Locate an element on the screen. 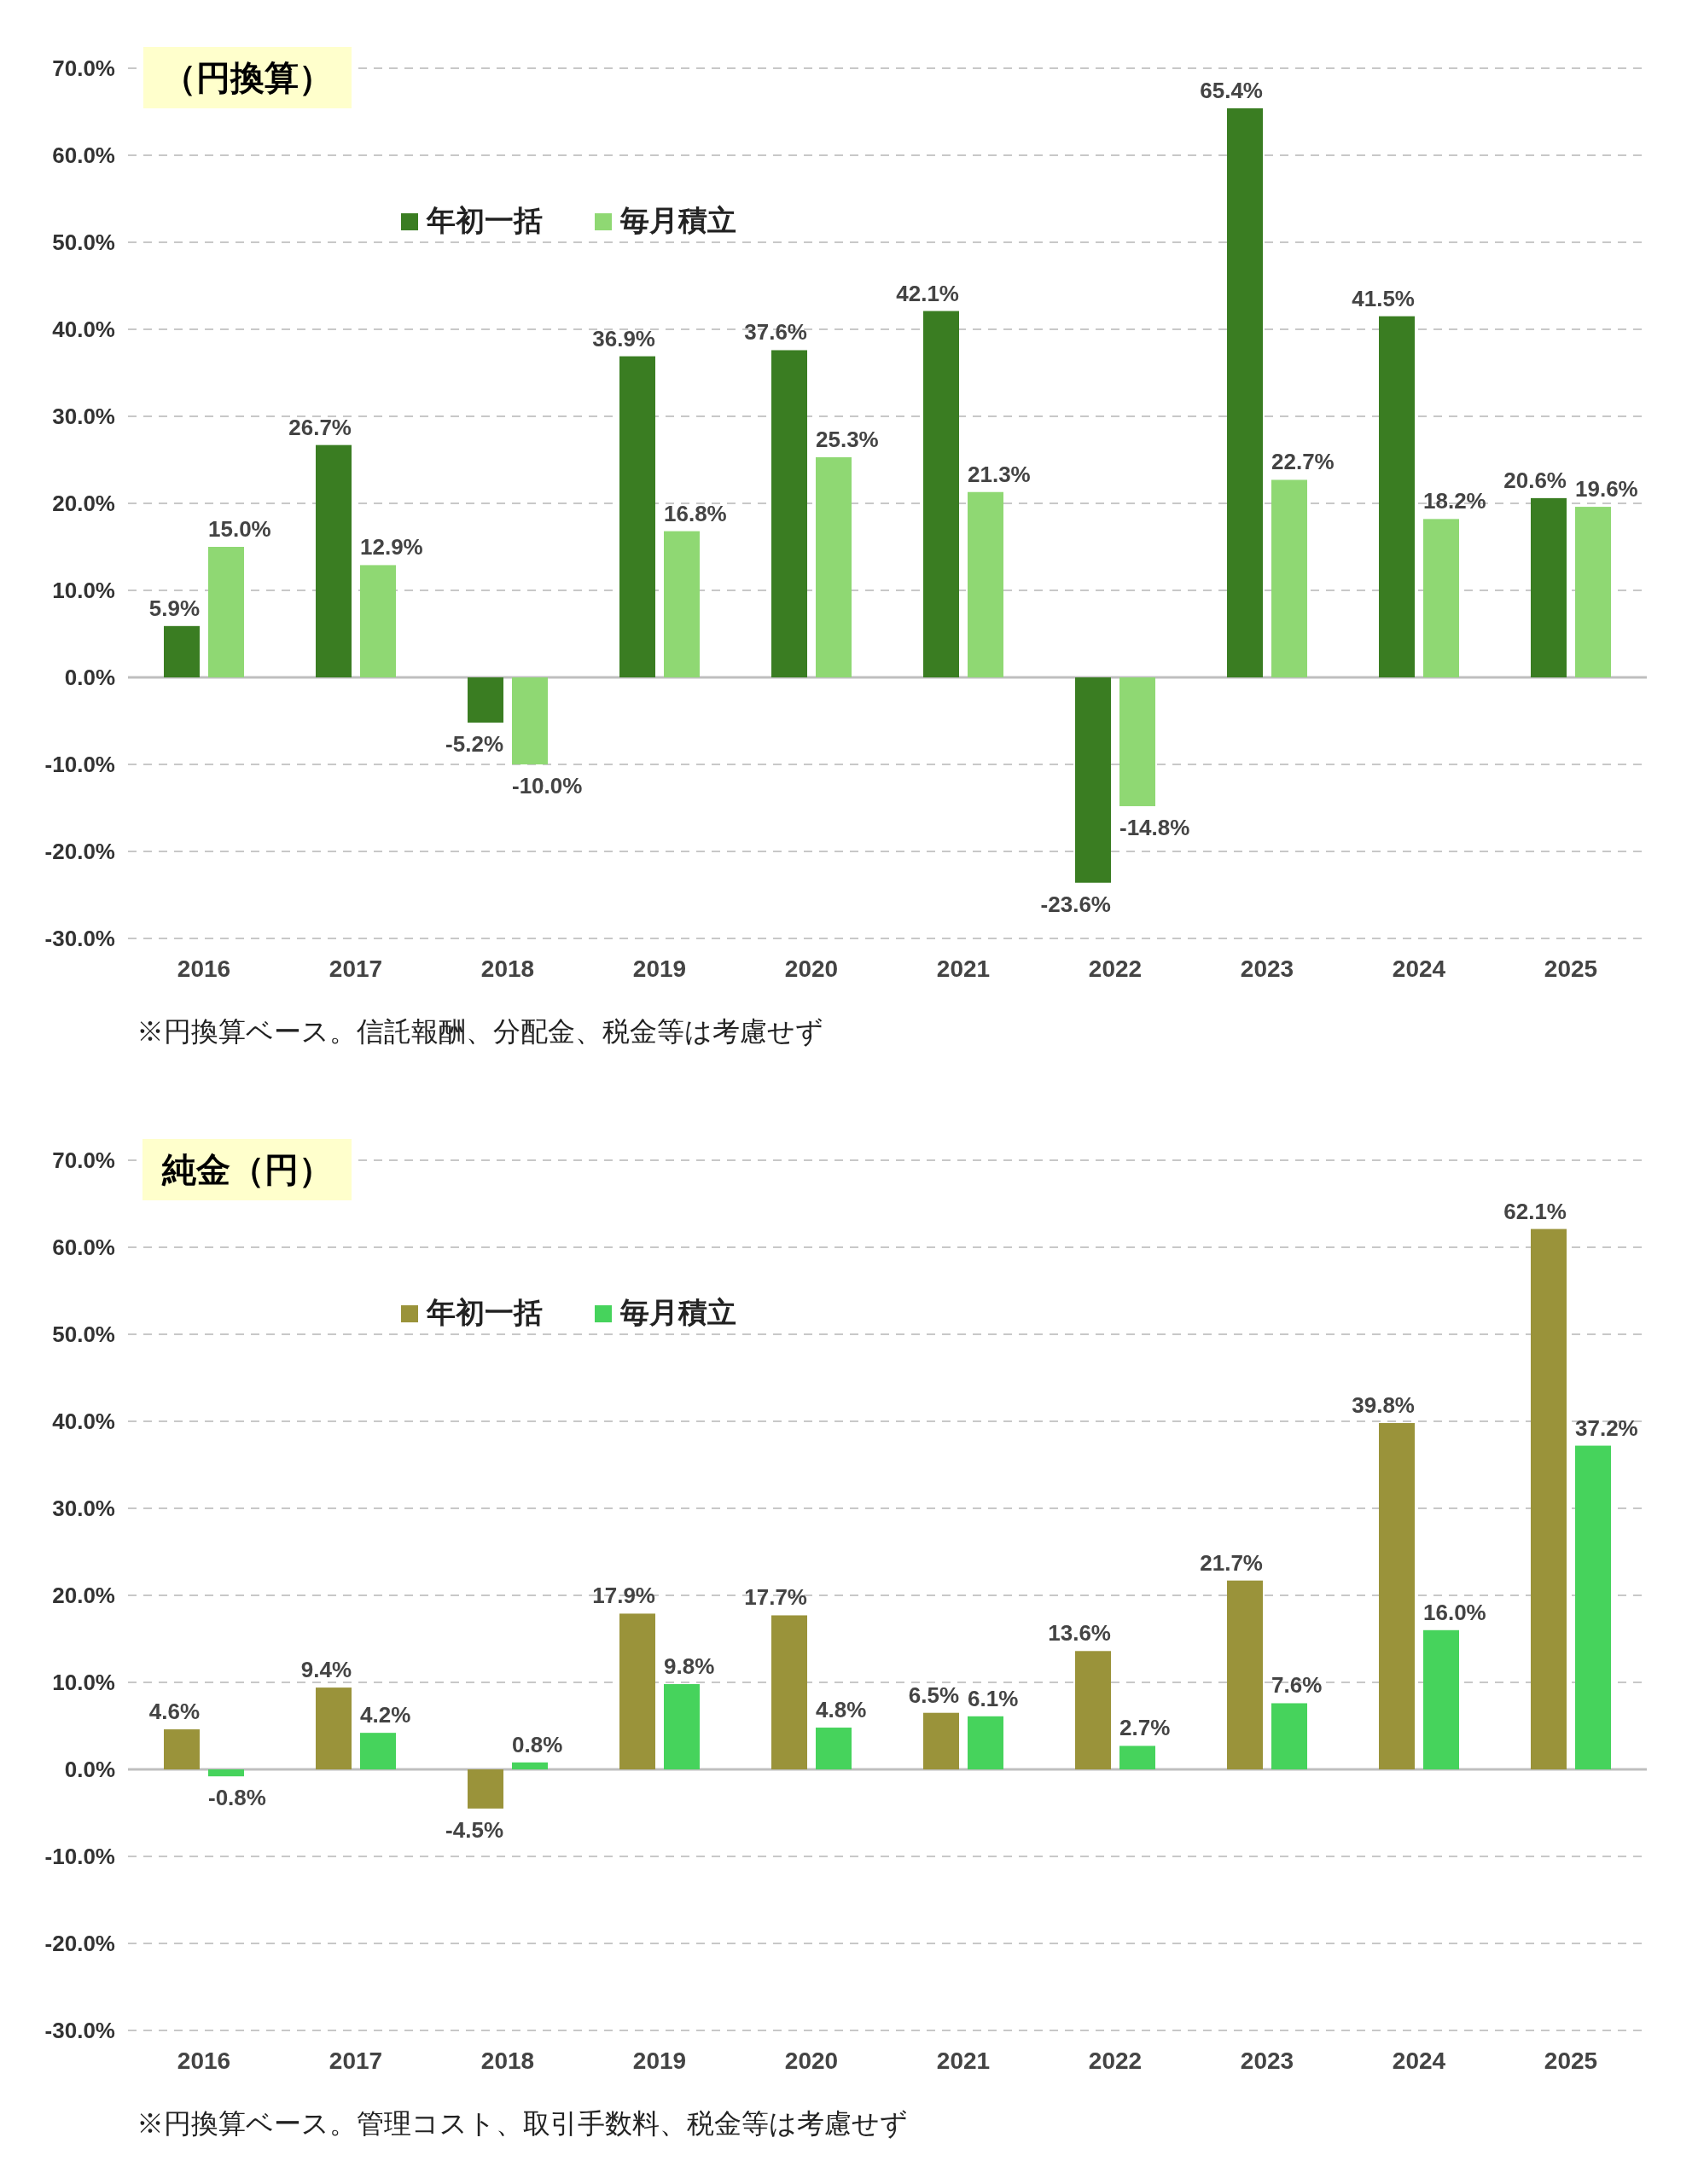 This screenshot has height=2184, width=1698. data-label: 39.8% is located at coordinates (1383, 1406).